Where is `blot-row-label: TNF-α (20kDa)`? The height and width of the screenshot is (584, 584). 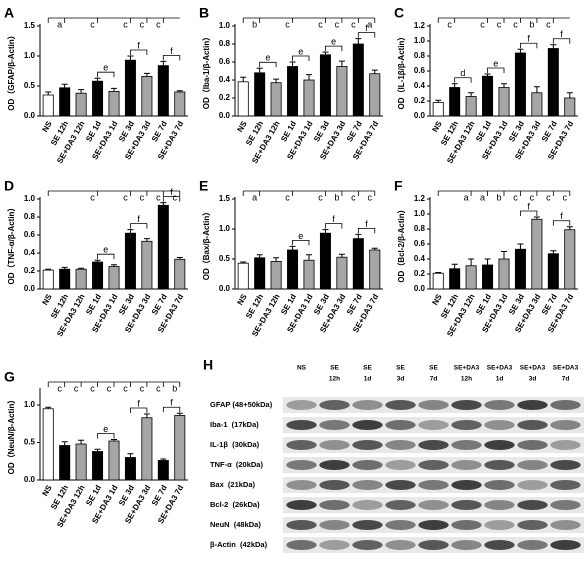
blot-row-label: TNF-α (20kDa) is located at coordinates (236, 464).